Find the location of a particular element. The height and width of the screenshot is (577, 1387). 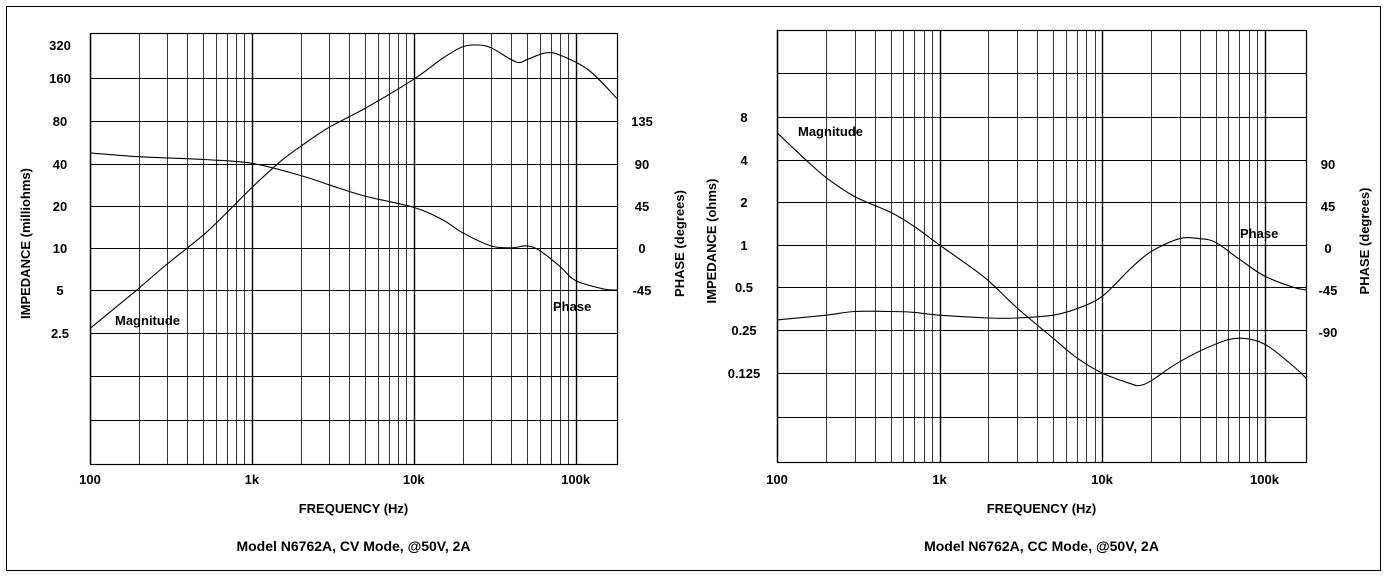

y-left-tick-label: 2 is located at coordinates (743, 202).